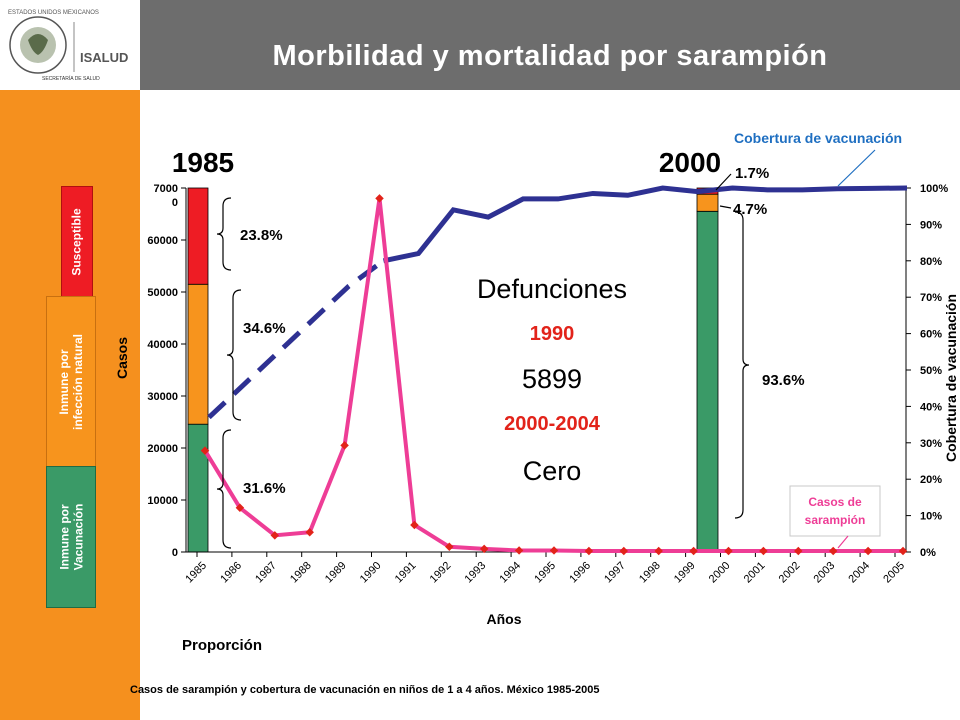 The width and height of the screenshot is (960, 720). Describe the element at coordinates (196, 573) in the screenshot. I see `x-tick-label: 1985` at that location.